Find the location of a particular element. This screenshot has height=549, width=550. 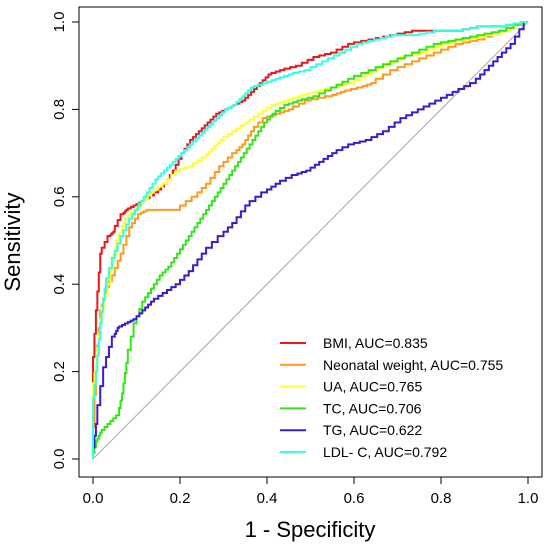

legend-label-4: TG, AUC=0.622 is located at coordinates (372, 430).